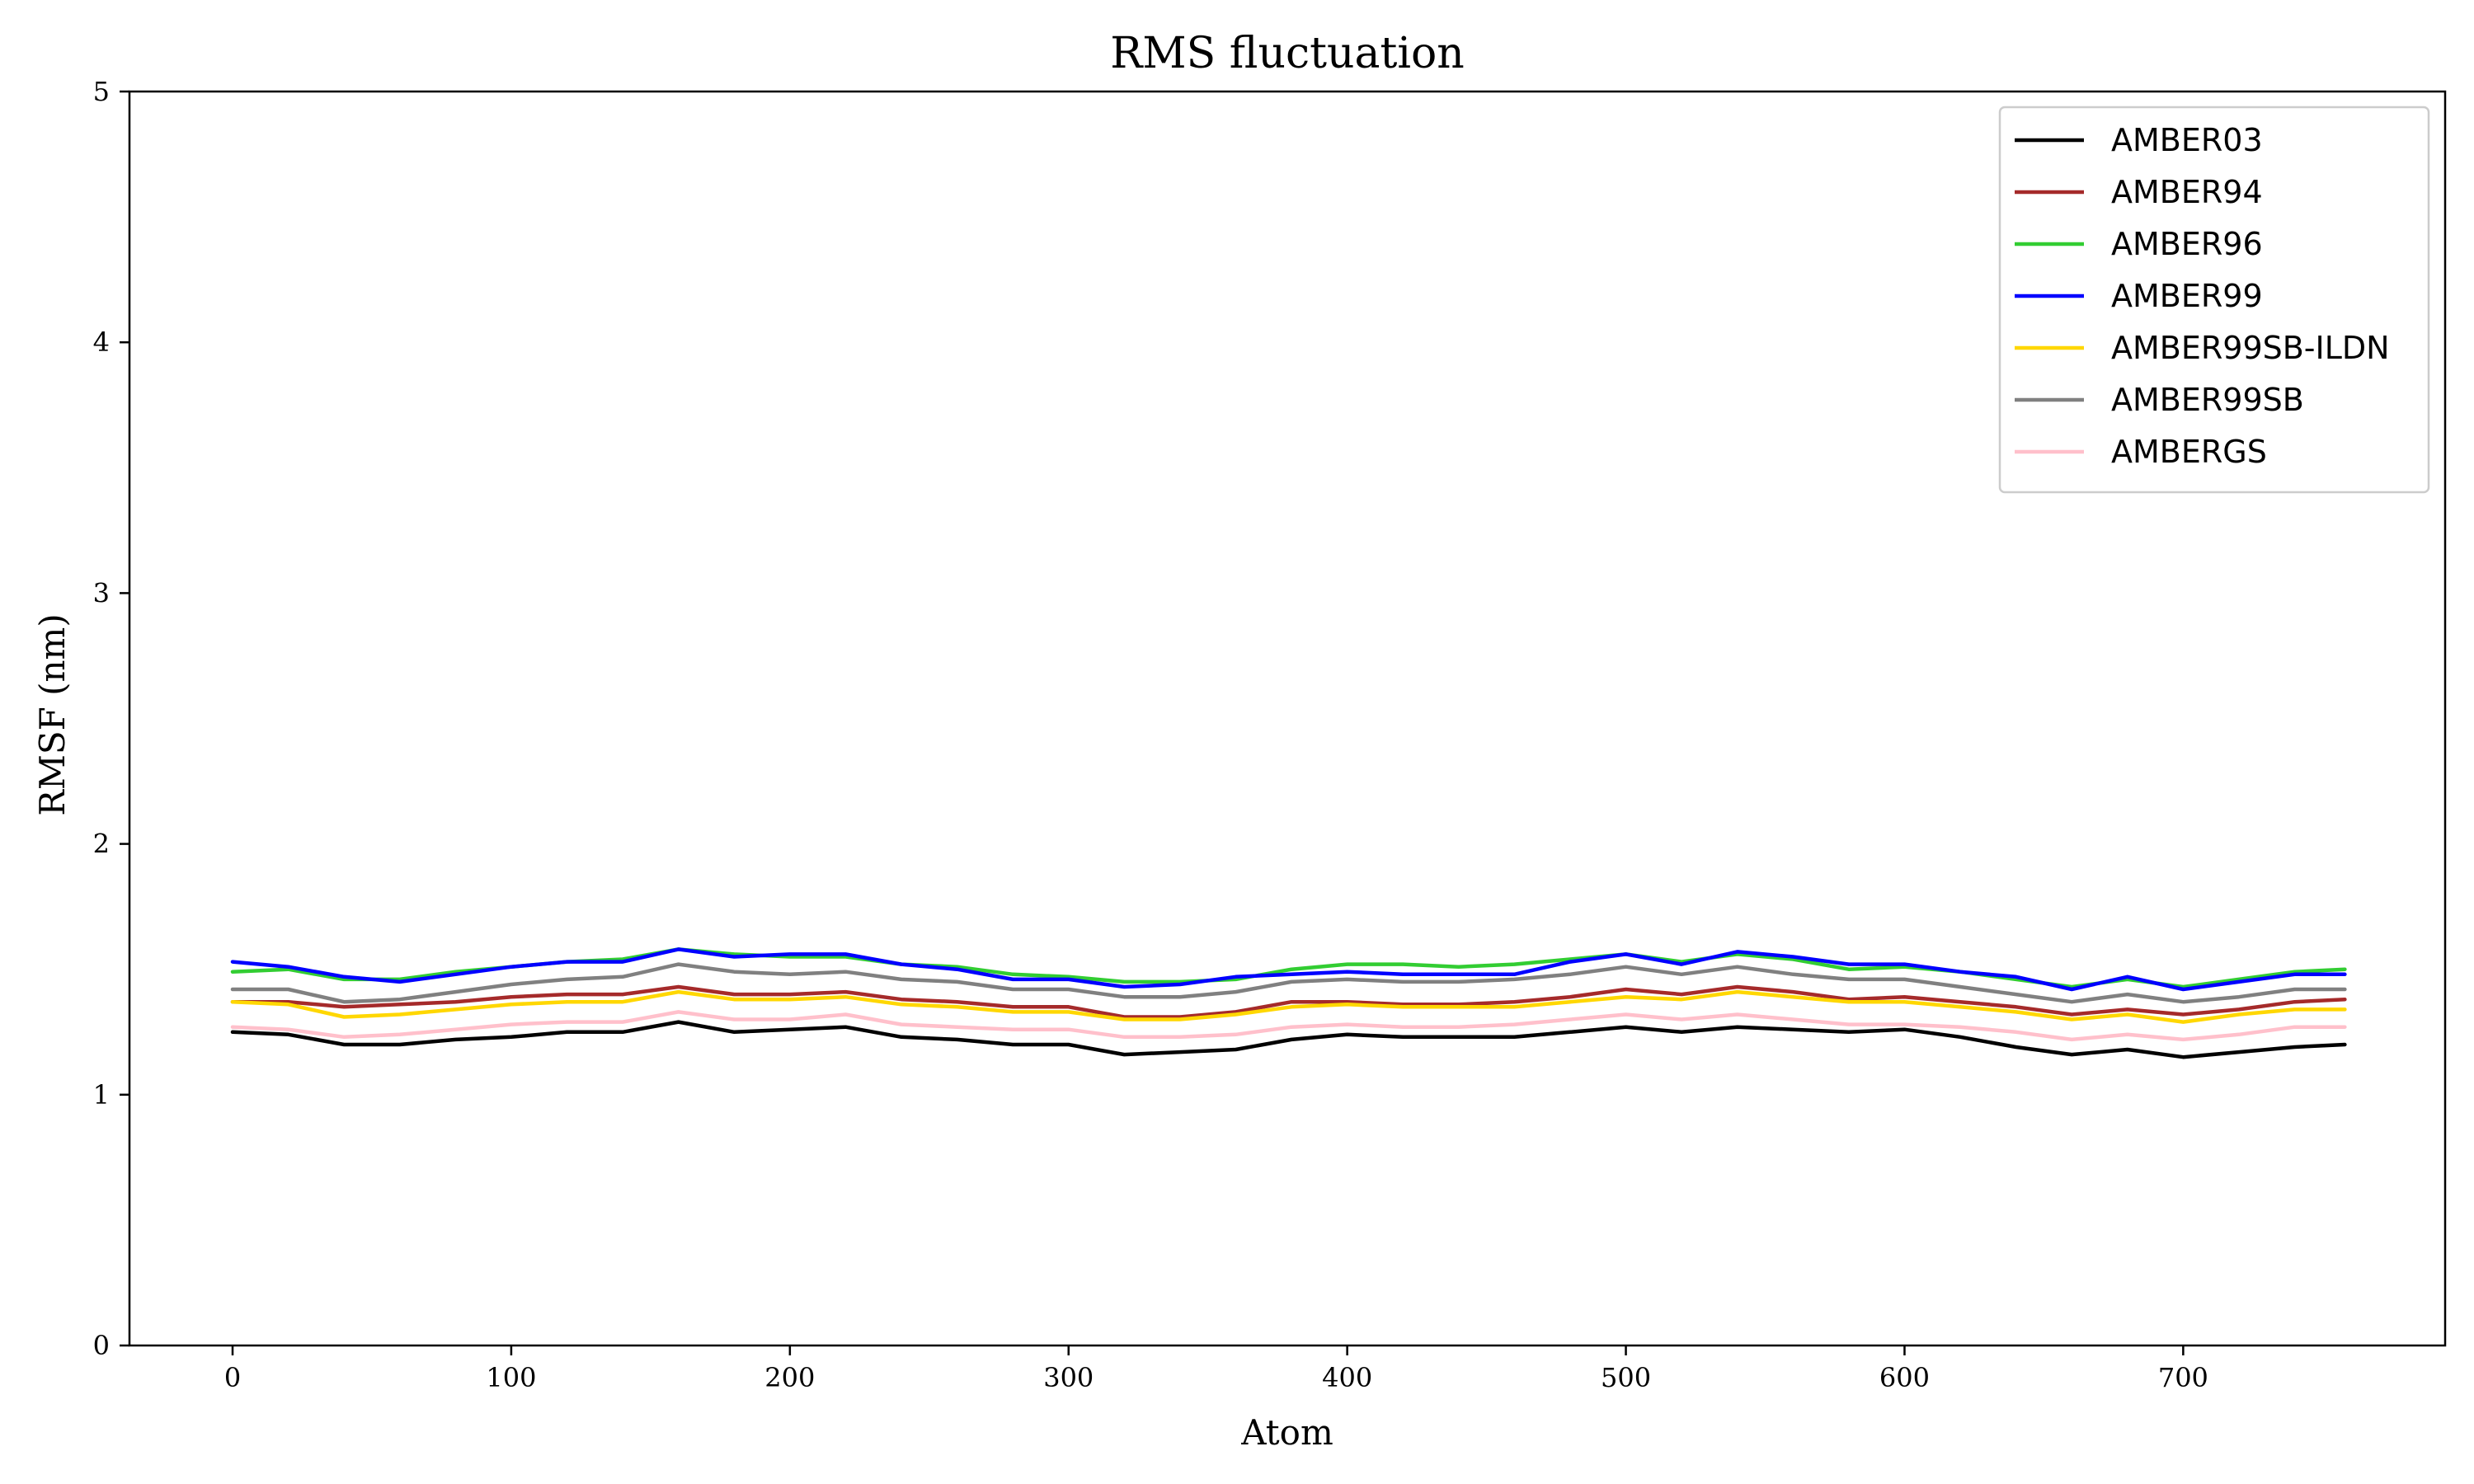  Describe the element at coordinates (101, 1345) in the screenshot. I see `y-tick-label-0: 0` at that location.